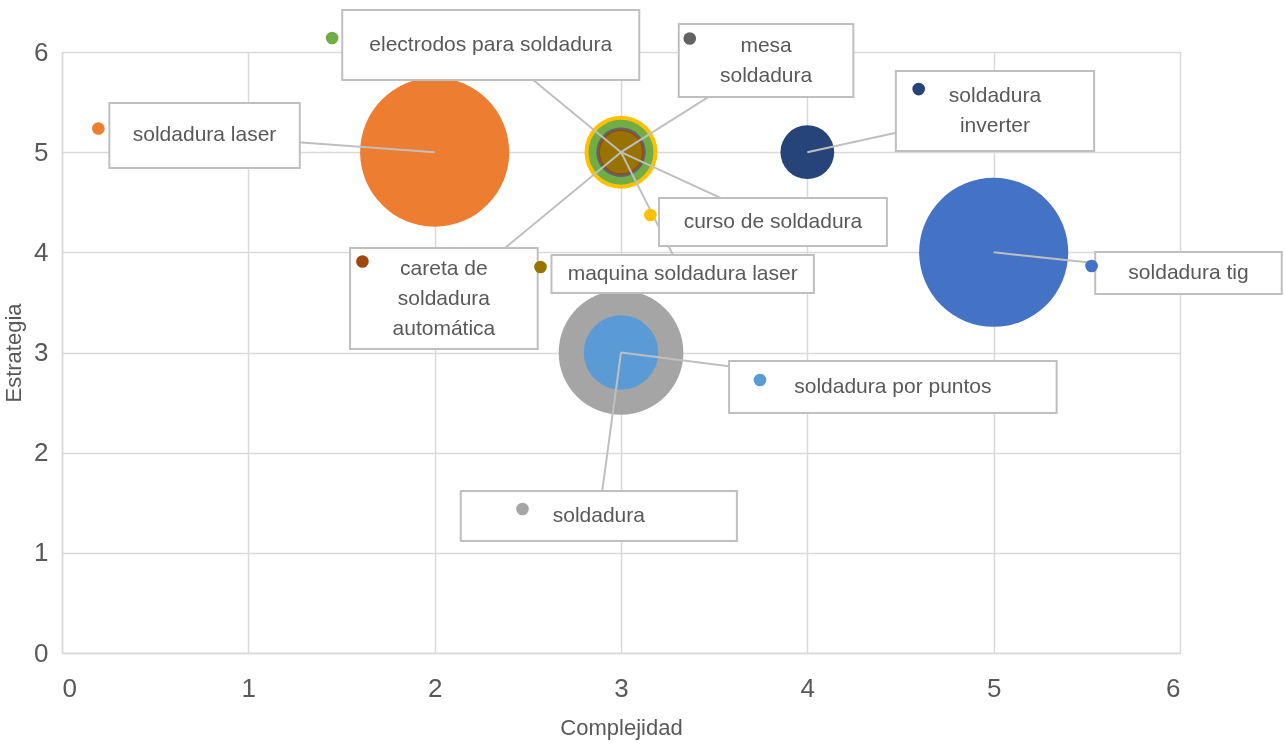 This screenshot has height=747, width=1285. What do you see at coordinates (41, 552) in the screenshot?
I see `y-tick-label: 1` at bounding box center [41, 552].